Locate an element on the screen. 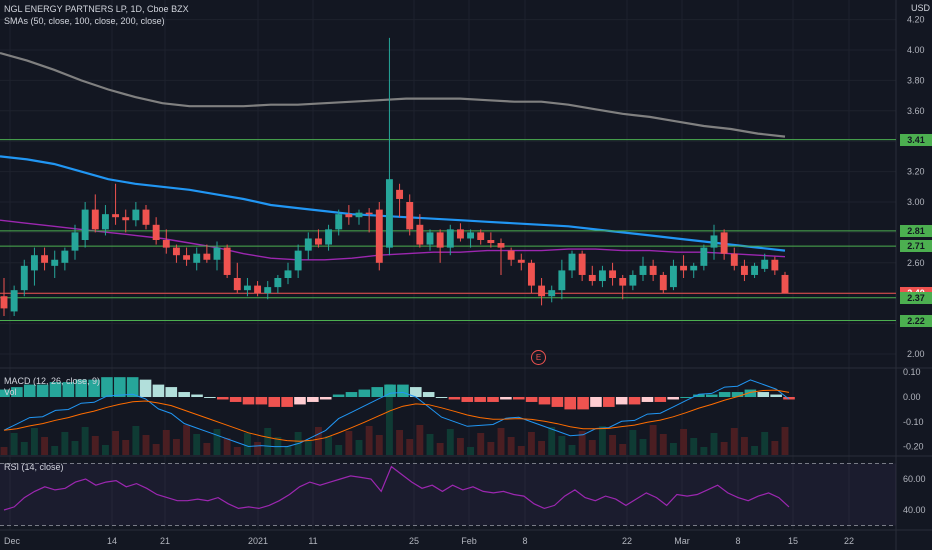 This screenshot has height=550, width=932. sma-legend: SMAs (50, close, 100, close, 200, close) is located at coordinates (84, 21).